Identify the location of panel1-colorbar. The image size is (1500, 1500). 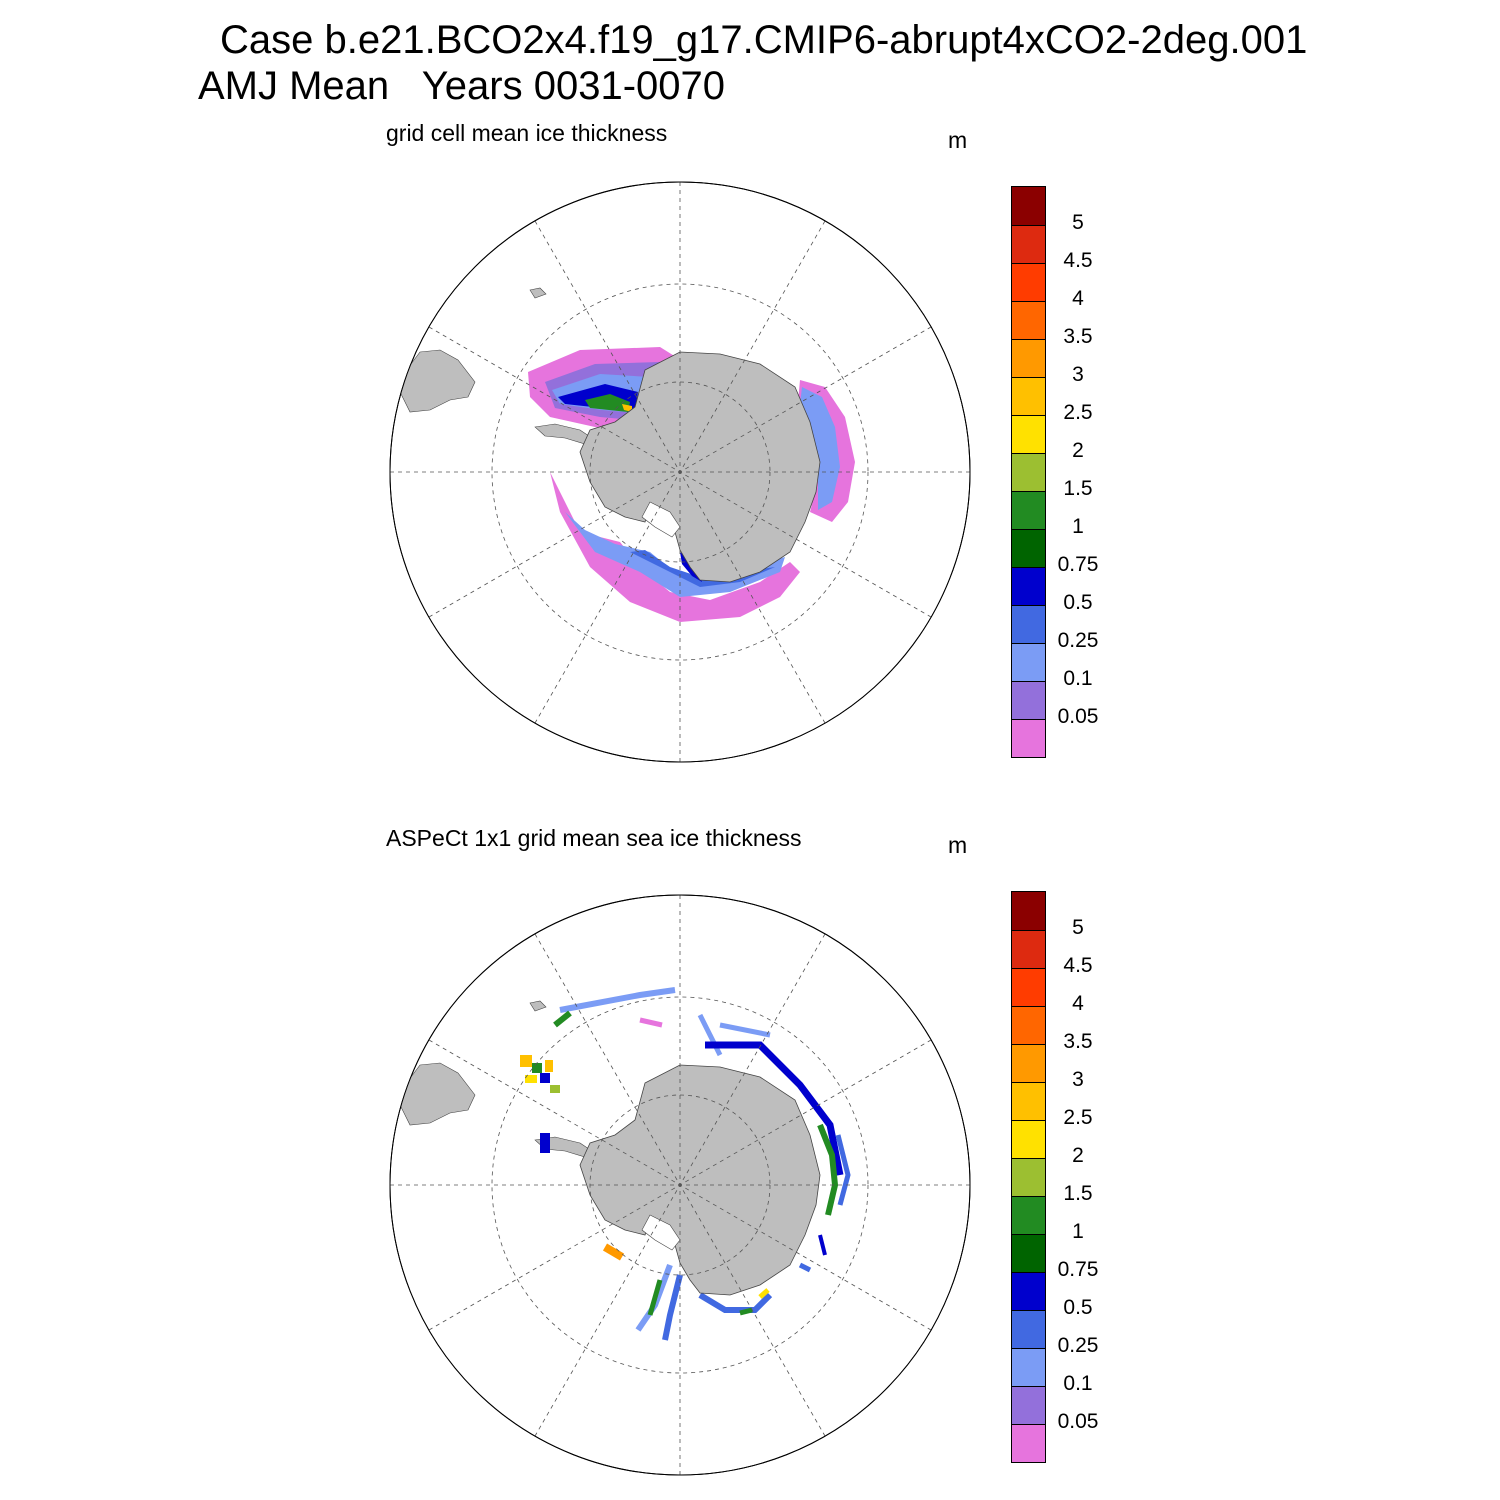
(1028, 472).